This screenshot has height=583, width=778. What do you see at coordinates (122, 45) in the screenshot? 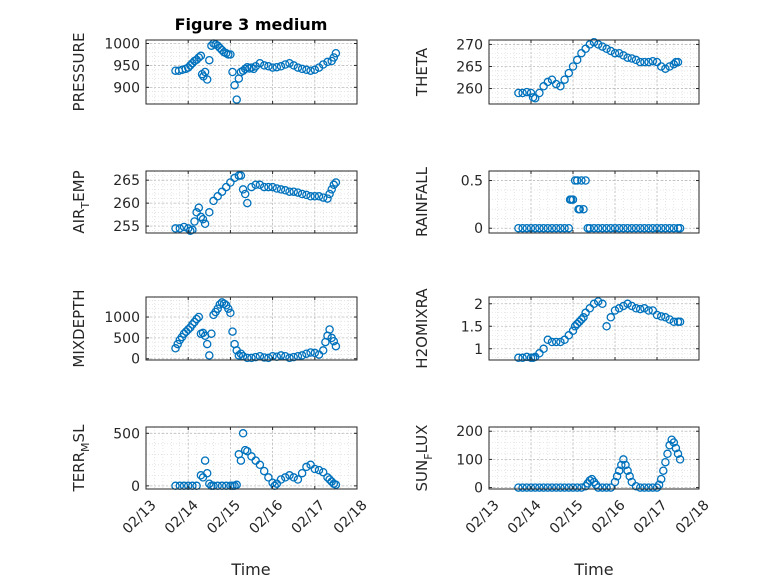
I see `y-tick-label: 1000` at bounding box center [122, 45].